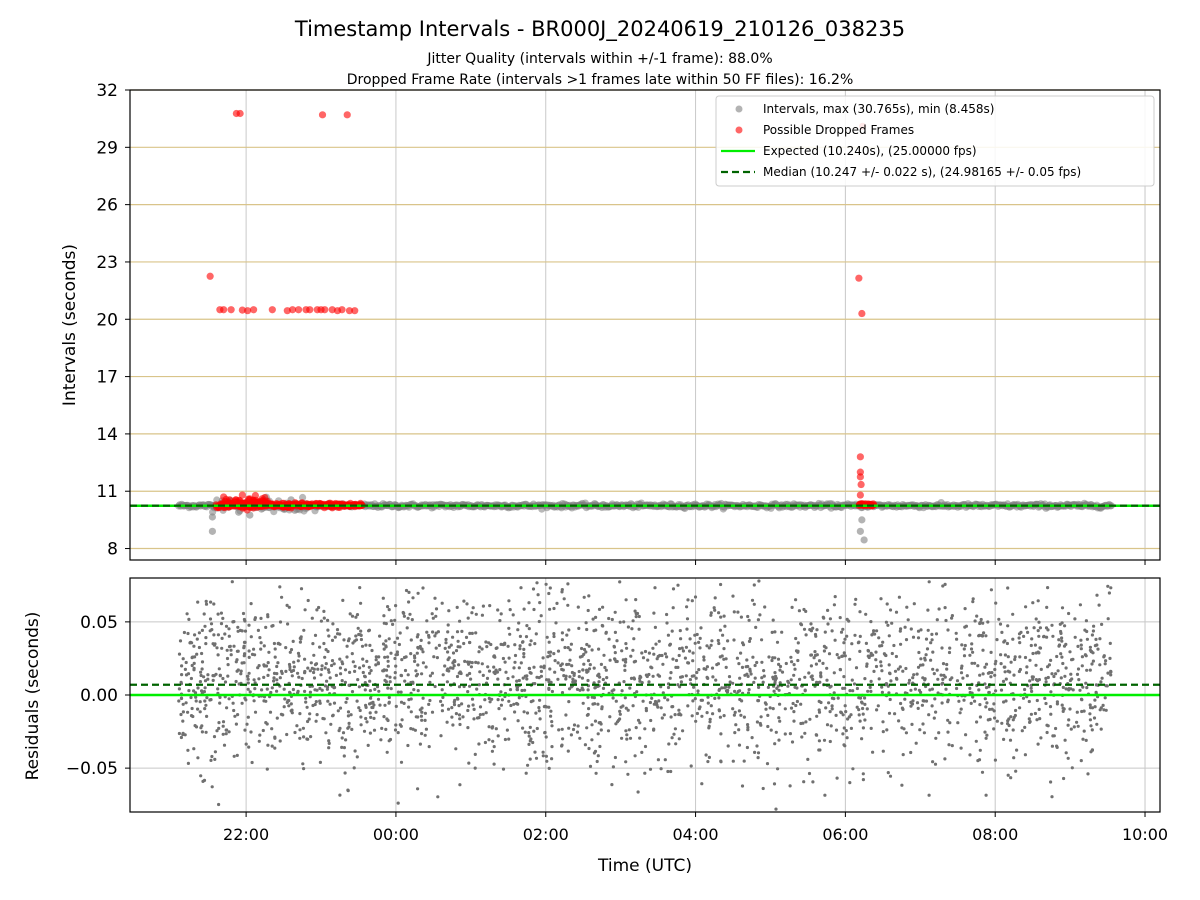 Image resolution: width=1200 pixels, height=900 pixels. Describe the element at coordinates (696, 834) in the screenshot. I see `x-tick-label: 04:00` at that location.